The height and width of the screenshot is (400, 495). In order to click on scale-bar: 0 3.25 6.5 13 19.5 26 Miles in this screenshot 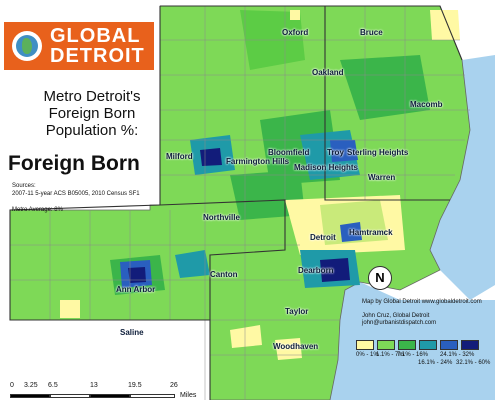, I will do `click(103, 390)`.